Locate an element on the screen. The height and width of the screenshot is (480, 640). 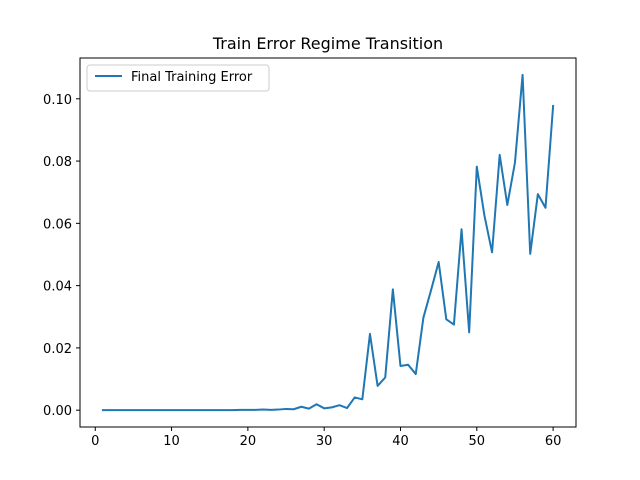
y-tick-label: 0.08 is located at coordinates (57, 162).